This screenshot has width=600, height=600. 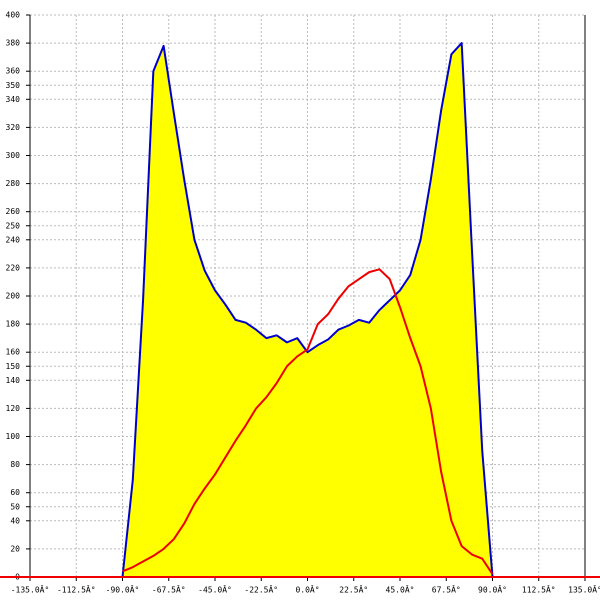 I want to click on y-tick-label: 120, so click(x=13, y=408).